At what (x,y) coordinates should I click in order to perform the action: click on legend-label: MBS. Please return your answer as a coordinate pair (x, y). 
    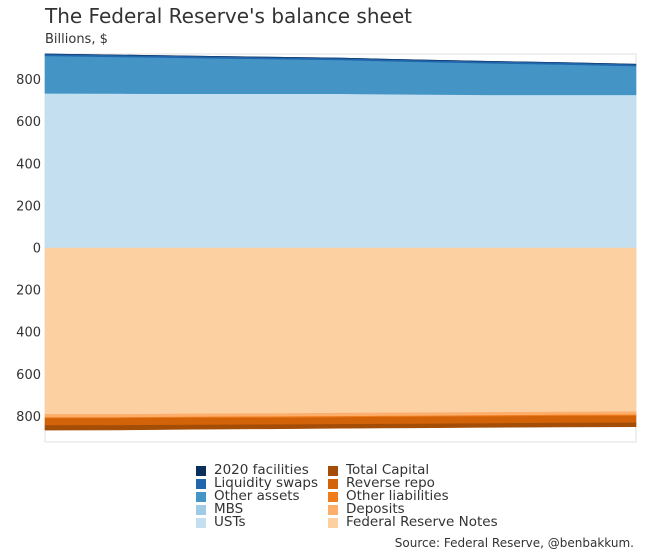
    Looking at the image, I should click on (229, 509).